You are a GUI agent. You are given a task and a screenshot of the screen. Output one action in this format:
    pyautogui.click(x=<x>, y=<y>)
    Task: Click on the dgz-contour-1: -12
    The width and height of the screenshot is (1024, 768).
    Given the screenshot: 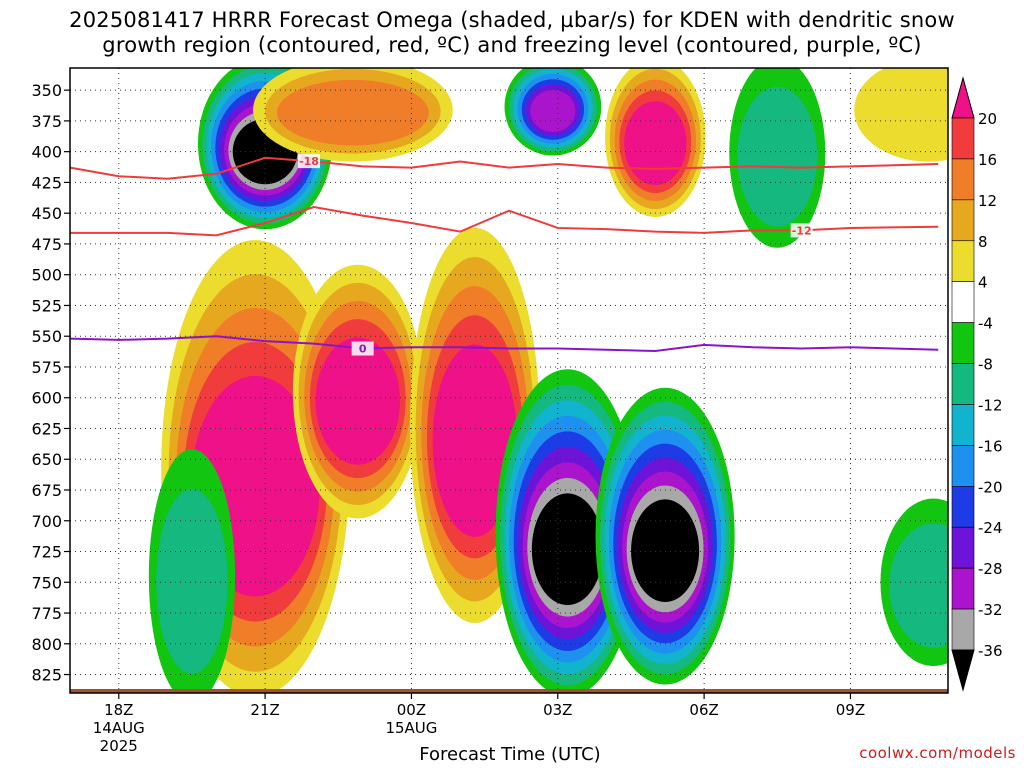 What is the action you would take?
    pyautogui.click(x=504, y=221)
    